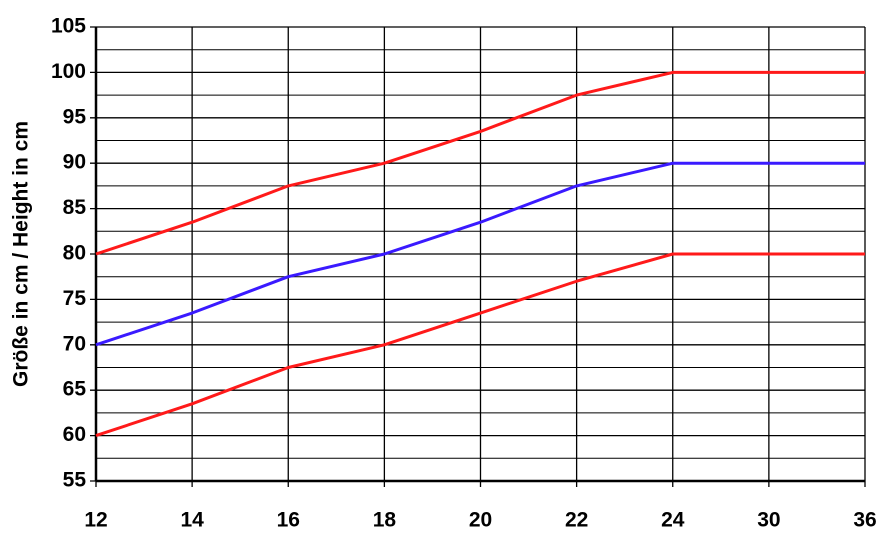  I want to click on y-tick-label: 90, so click(74, 162).